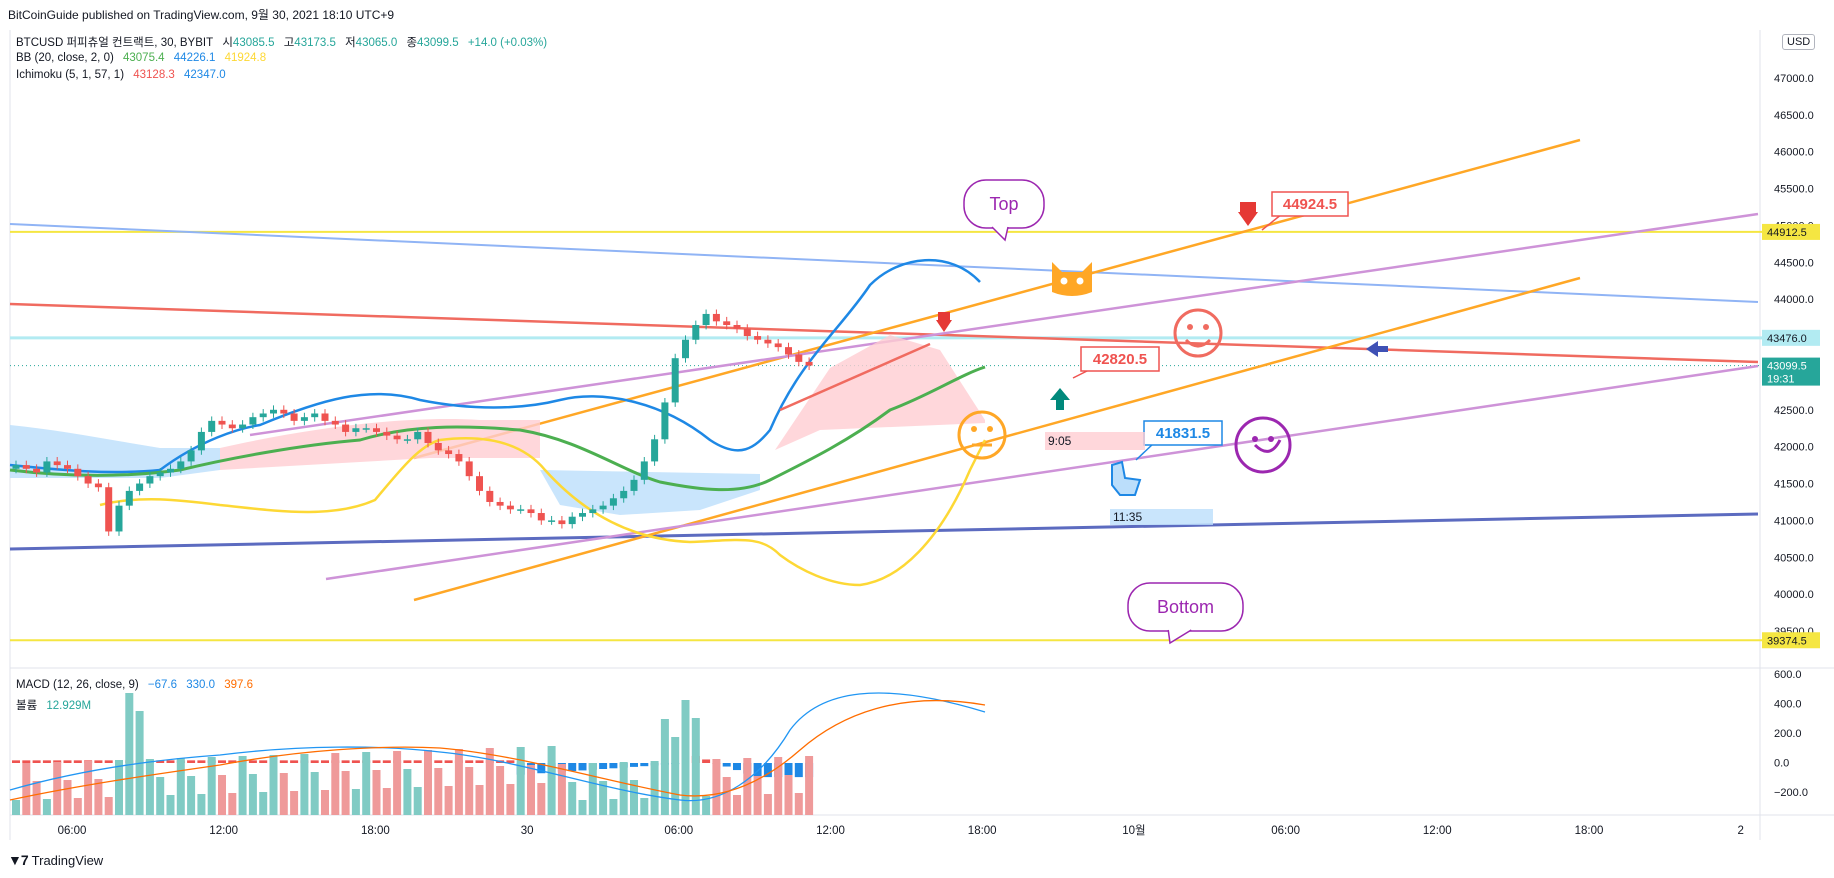 This screenshot has height=878, width=1834. I want to click on macd-tick: 200.0, so click(1788, 734).